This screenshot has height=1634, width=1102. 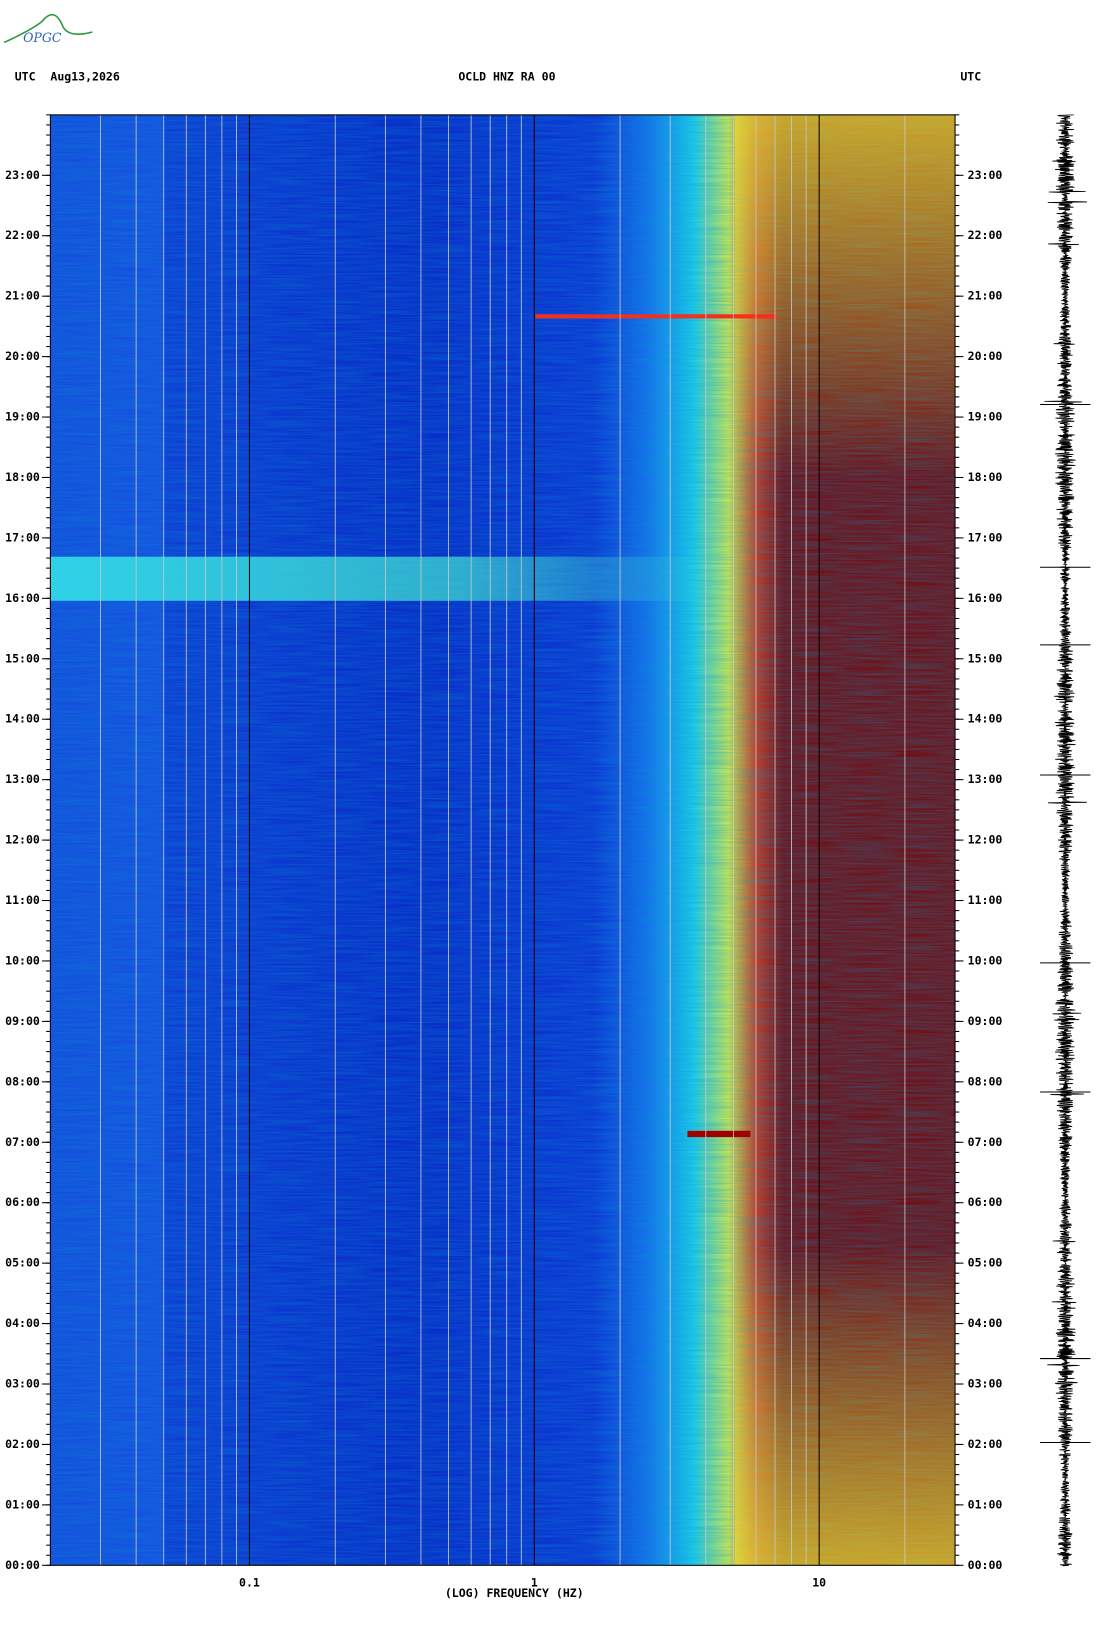 I want to click on time-zone-right: UTC, so click(x=970, y=77).